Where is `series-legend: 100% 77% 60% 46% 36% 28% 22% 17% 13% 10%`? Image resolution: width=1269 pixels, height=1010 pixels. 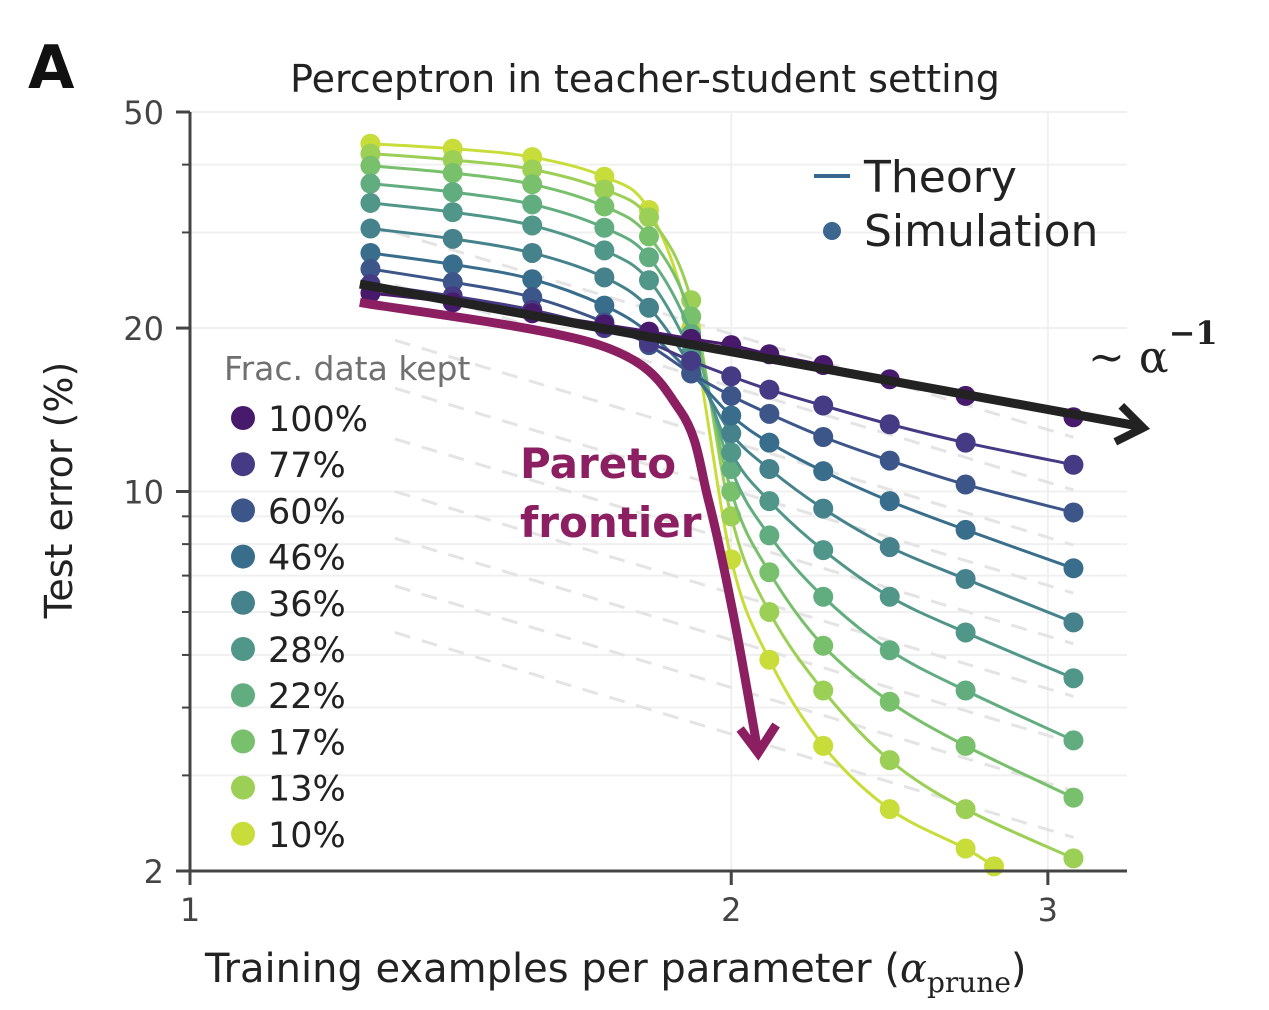 series-legend: 100% 77% 60% 46% 36% 28% 22% 17% 13% 10% is located at coordinates (299, 628).